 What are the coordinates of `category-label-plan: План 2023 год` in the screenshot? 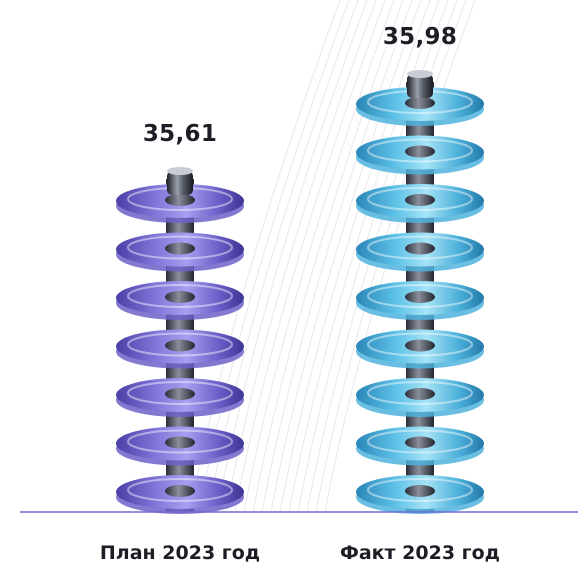 It's located at (180, 552).